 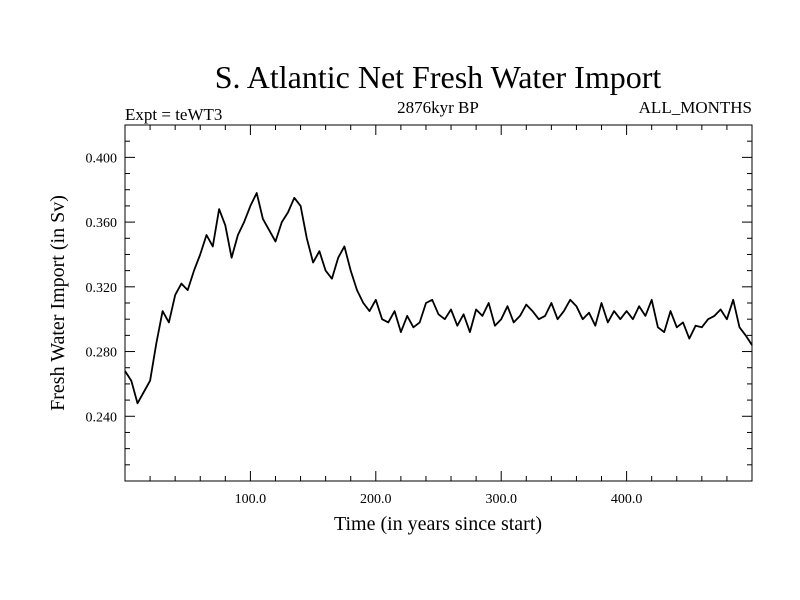 I want to click on period-label: 2876kyr BP, so click(x=438, y=107).